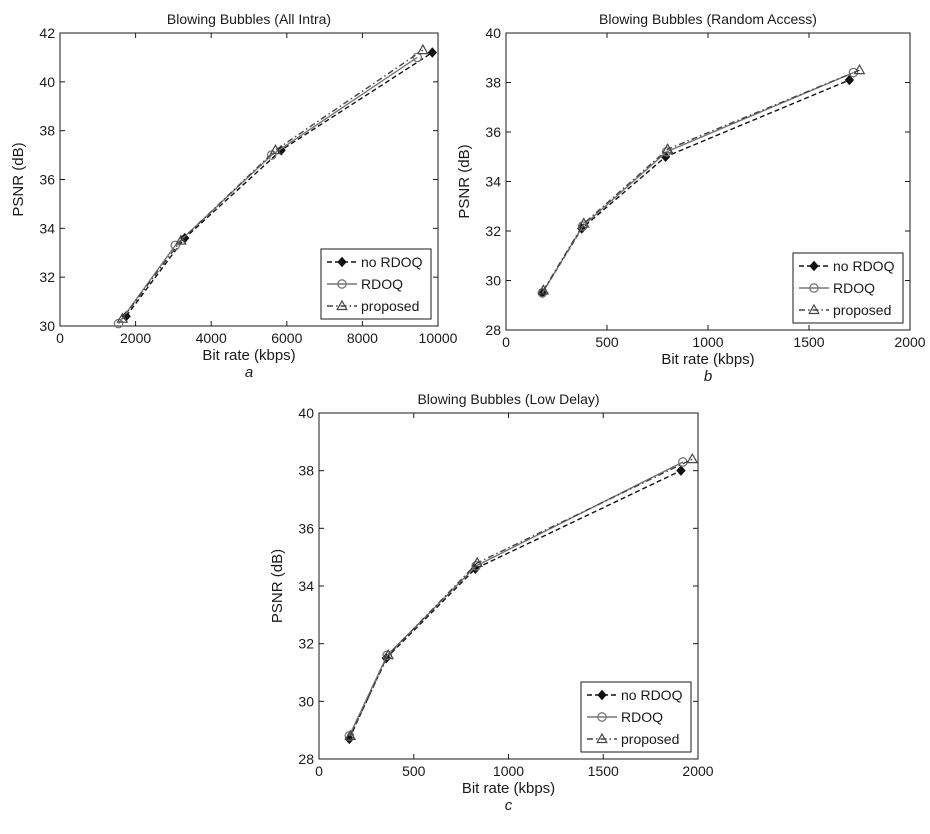 This screenshot has width=930, height=834. I want to click on chart-title: Blowing Bubbles (Random Access), so click(708, 19).